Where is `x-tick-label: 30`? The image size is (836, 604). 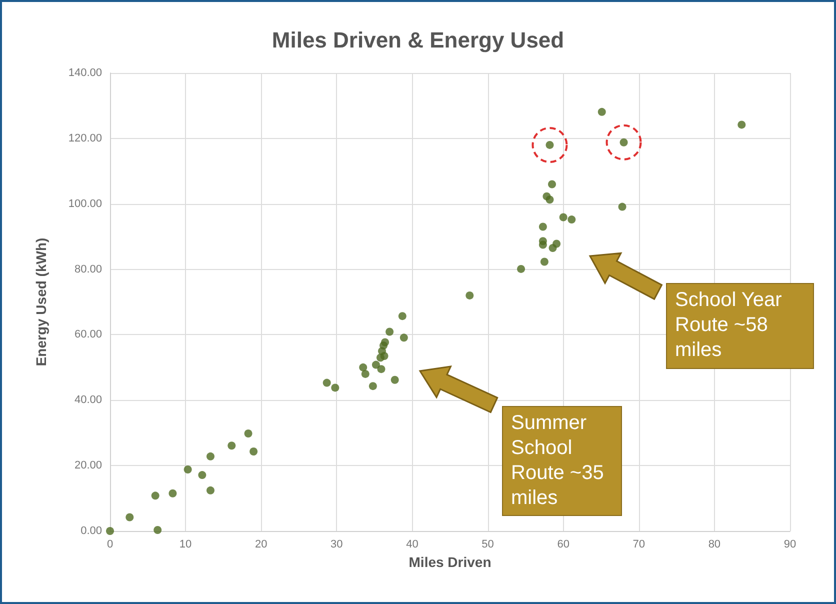 x-tick-label: 30 is located at coordinates (336, 544).